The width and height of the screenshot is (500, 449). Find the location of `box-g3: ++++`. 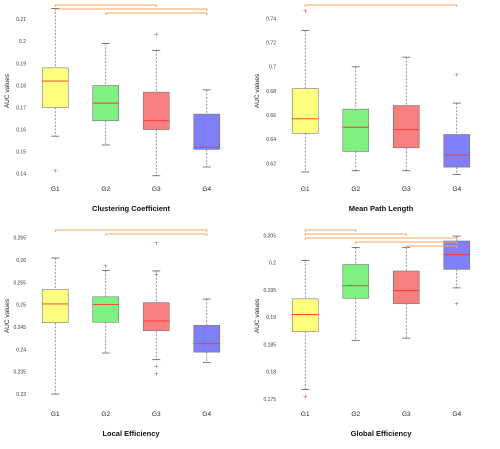

box-g3: ++++ is located at coordinates (156, 309).